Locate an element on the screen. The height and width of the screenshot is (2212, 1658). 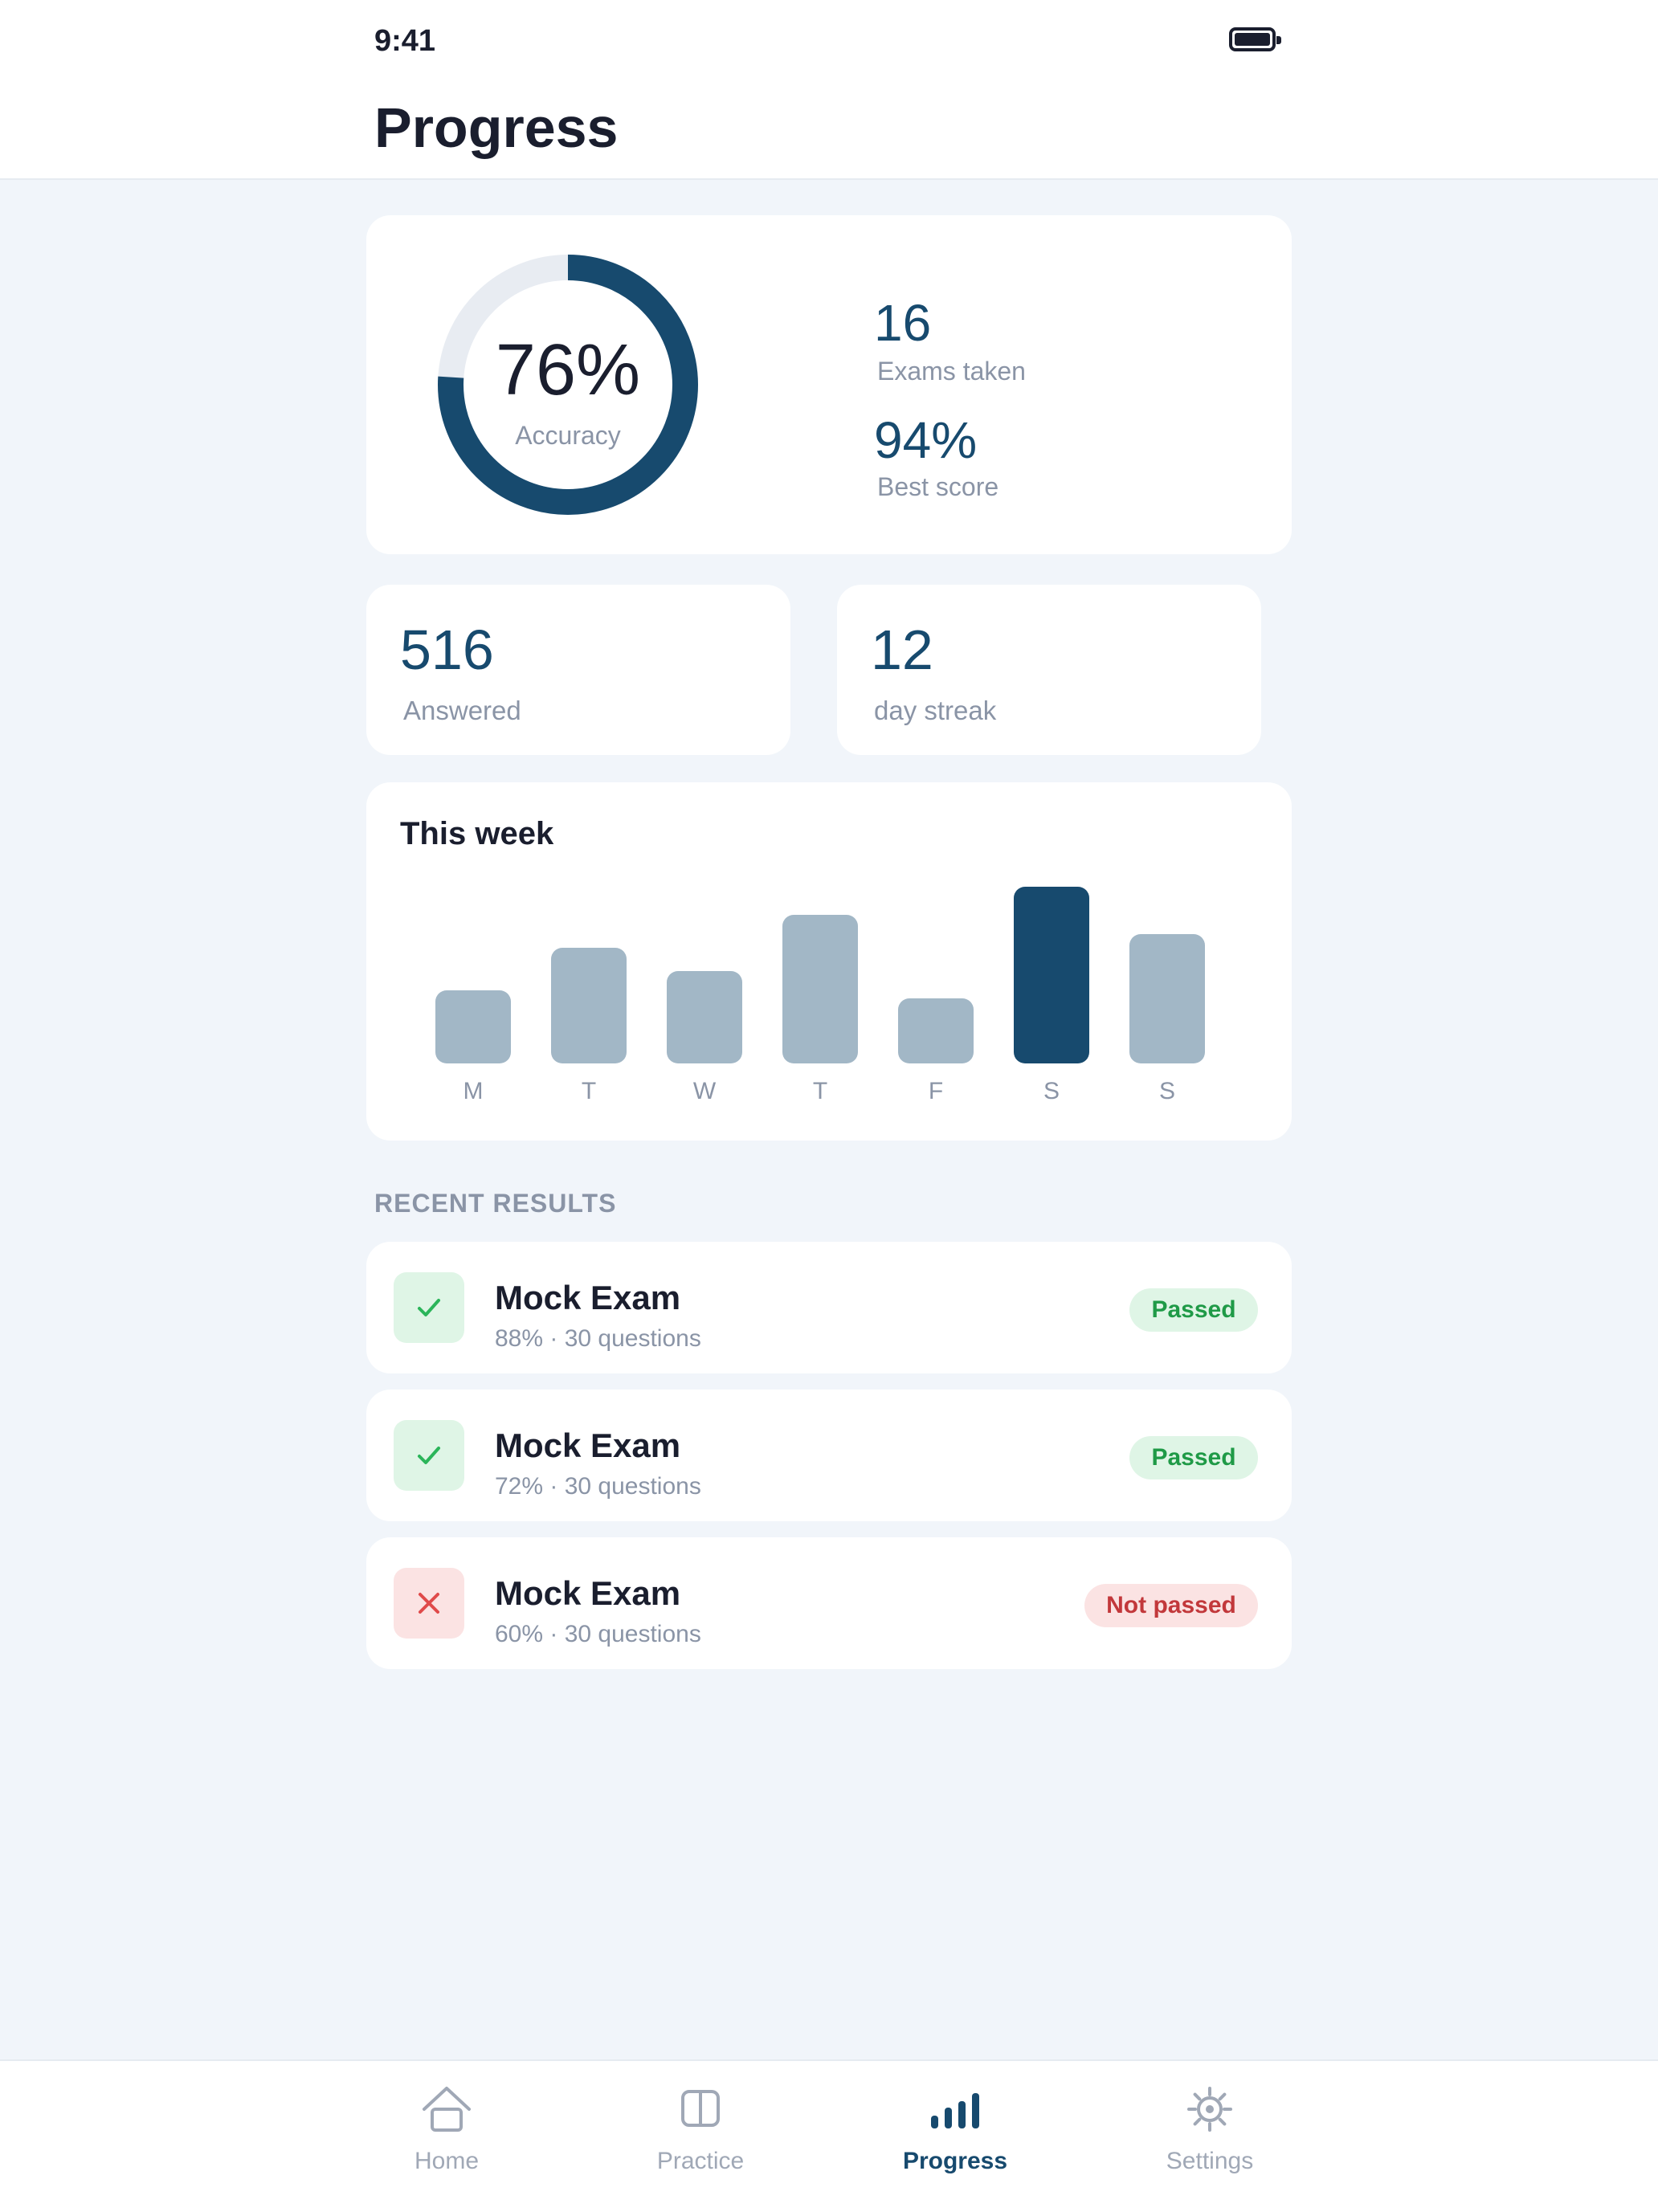
week-day-label: M is located at coordinates (473, 1091).